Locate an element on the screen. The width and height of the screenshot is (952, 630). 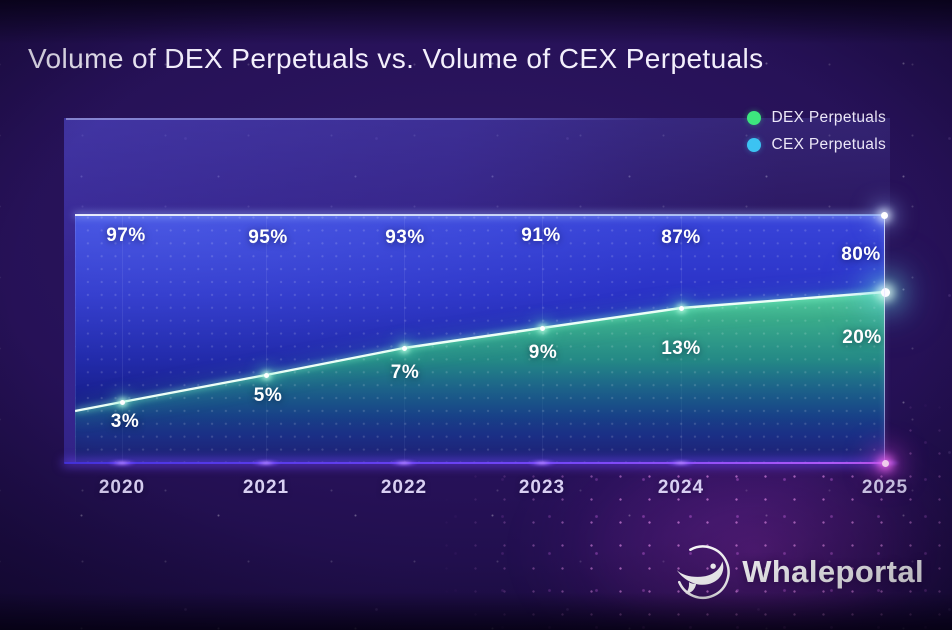
x-axis-label: 2024 is located at coordinates (681, 487).